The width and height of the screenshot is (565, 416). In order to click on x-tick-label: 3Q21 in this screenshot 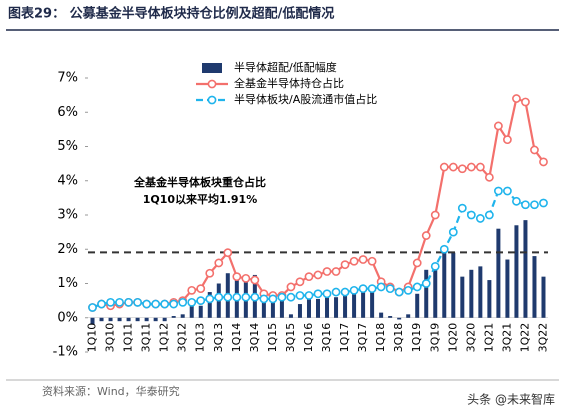, I will do `click(506, 338)`.